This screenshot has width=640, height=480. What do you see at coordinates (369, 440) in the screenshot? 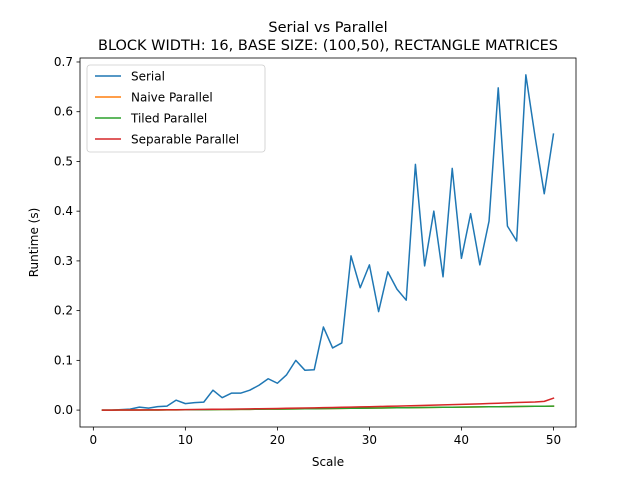
I see `x-tick-label: 30` at bounding box center [369, 440].